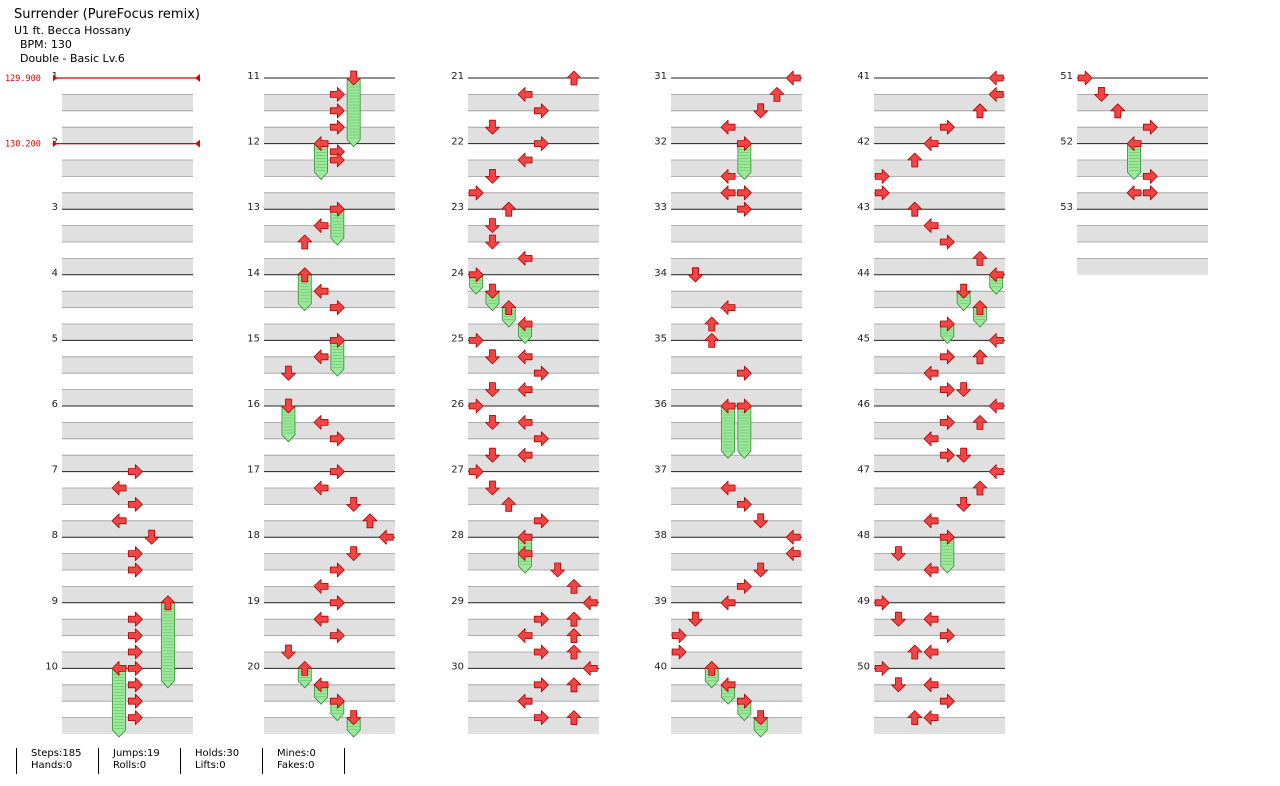 The height and width of the screenshot is (786, 1280). I want to click on stat-divider, so click(344, 761).